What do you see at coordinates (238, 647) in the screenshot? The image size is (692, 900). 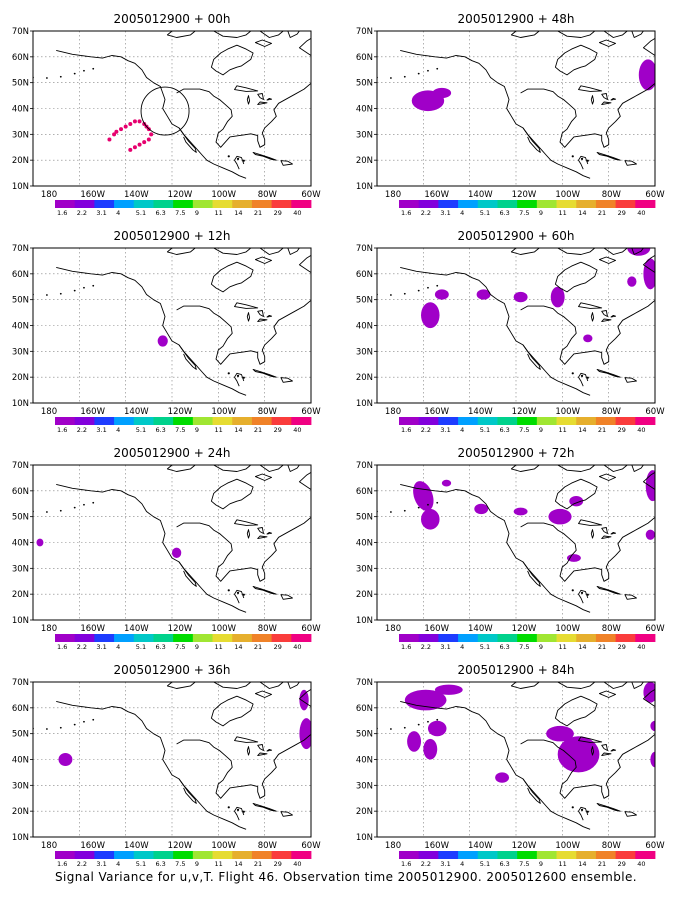 I see `colorbar-label: 14` at bounding box center [238, 647].